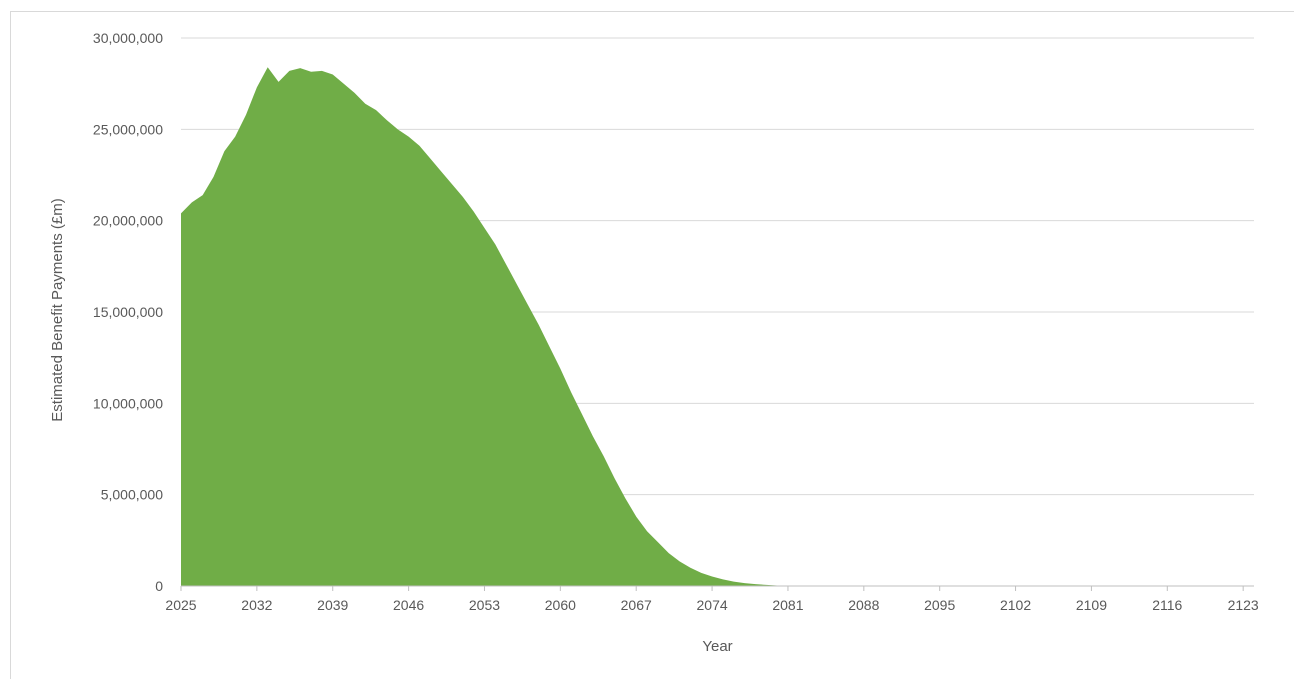 This screenshot has height=679, width=1296. I want to click on x-tick-label: 2039, so click(332, 605).